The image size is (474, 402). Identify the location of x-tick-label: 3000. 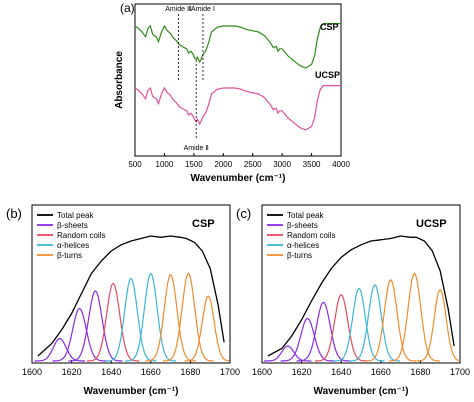
(282, 164).